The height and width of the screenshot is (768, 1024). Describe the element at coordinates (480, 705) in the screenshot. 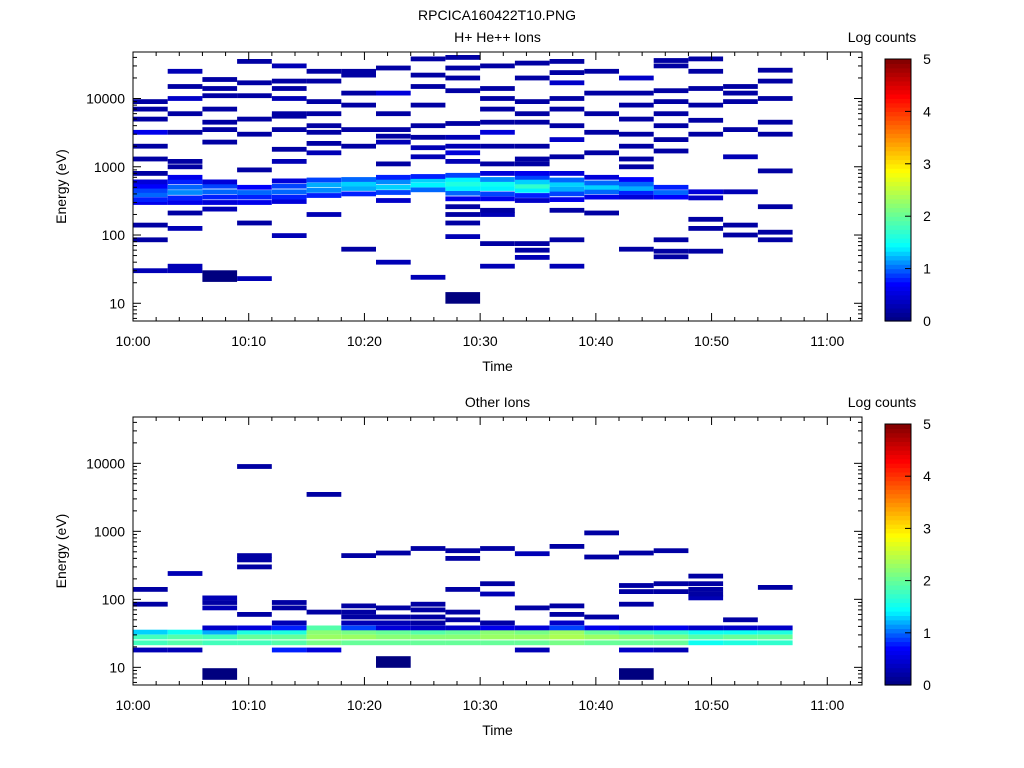

I see `x-tick-label: 10:30` at that location.